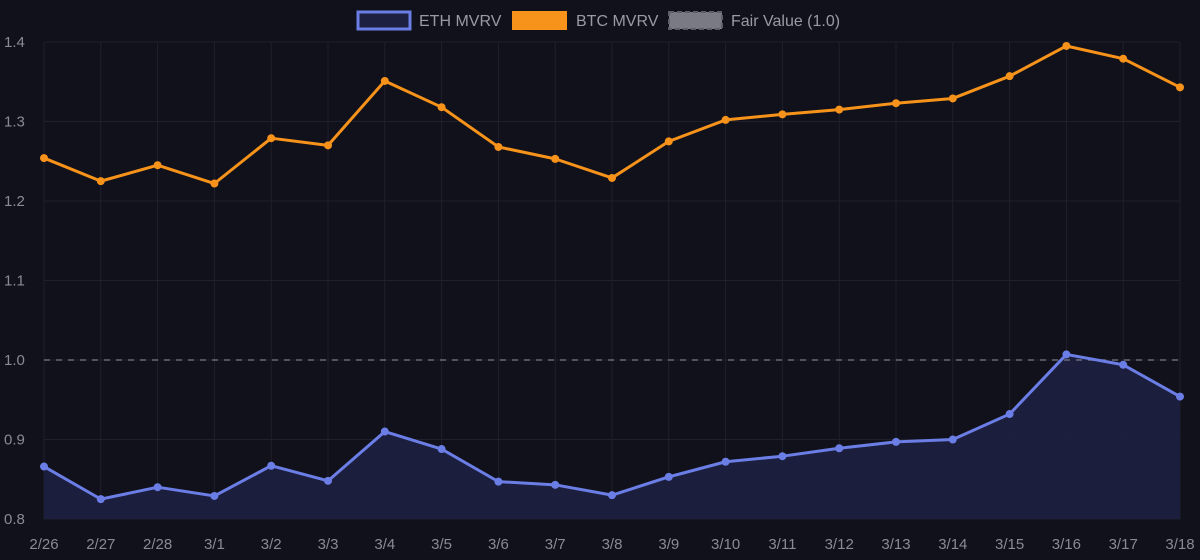 Image resolution: width=1200 pixels, height=560 pixels. I want to click on x-tick-label: 2/26, so click(43, 544).